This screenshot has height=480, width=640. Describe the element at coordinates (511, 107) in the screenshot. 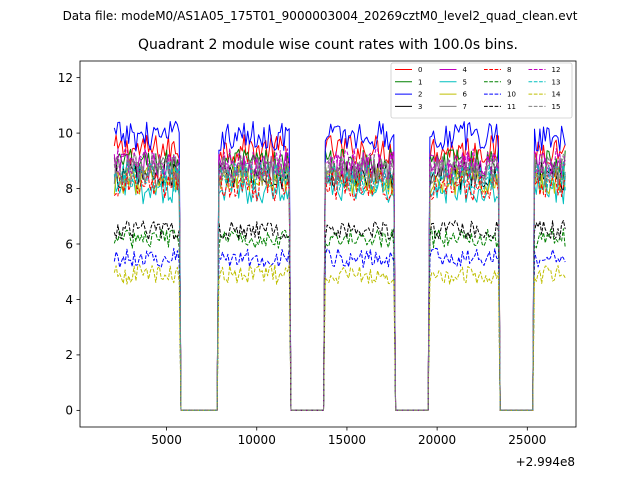

I see `legend-label-11: 11` at that location.